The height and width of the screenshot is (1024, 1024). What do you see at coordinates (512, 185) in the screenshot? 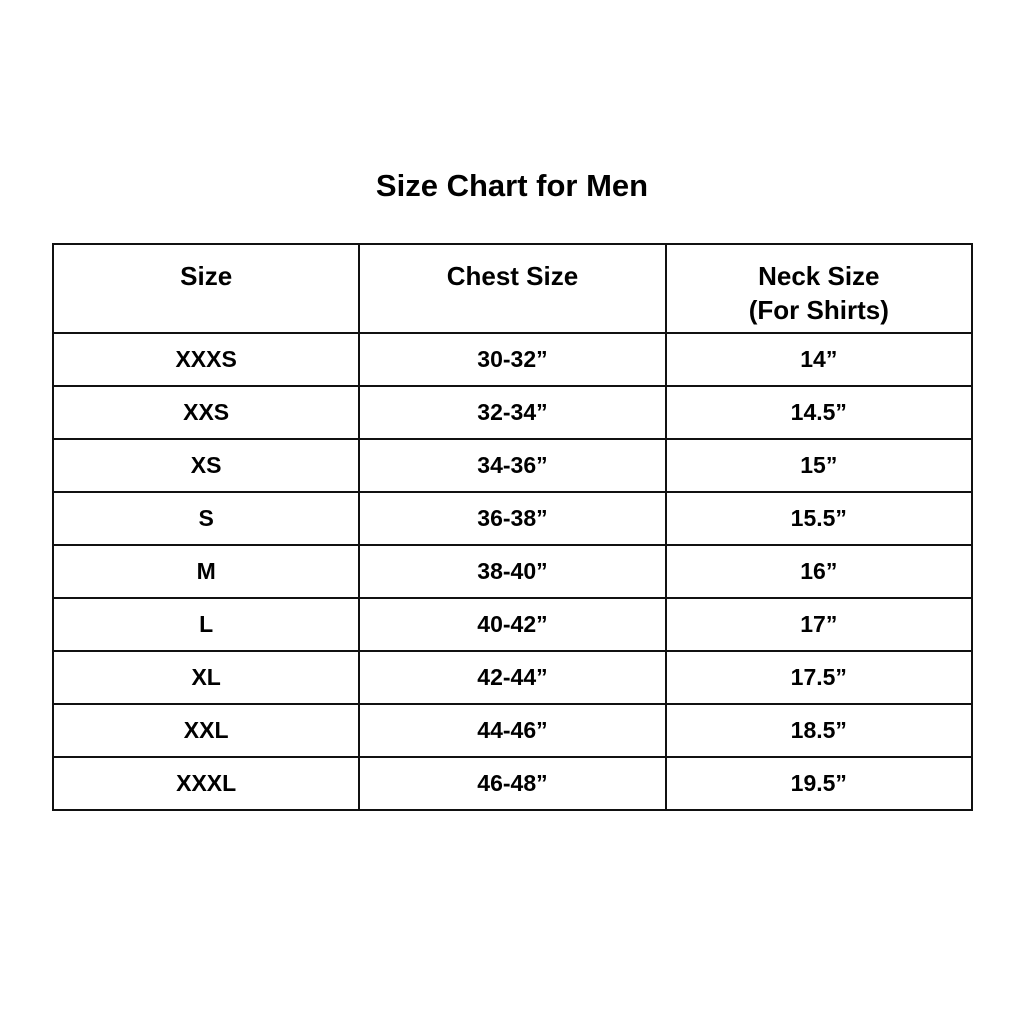
I see `page-title: Size Chart for Men` at bounding box center [512, 185].